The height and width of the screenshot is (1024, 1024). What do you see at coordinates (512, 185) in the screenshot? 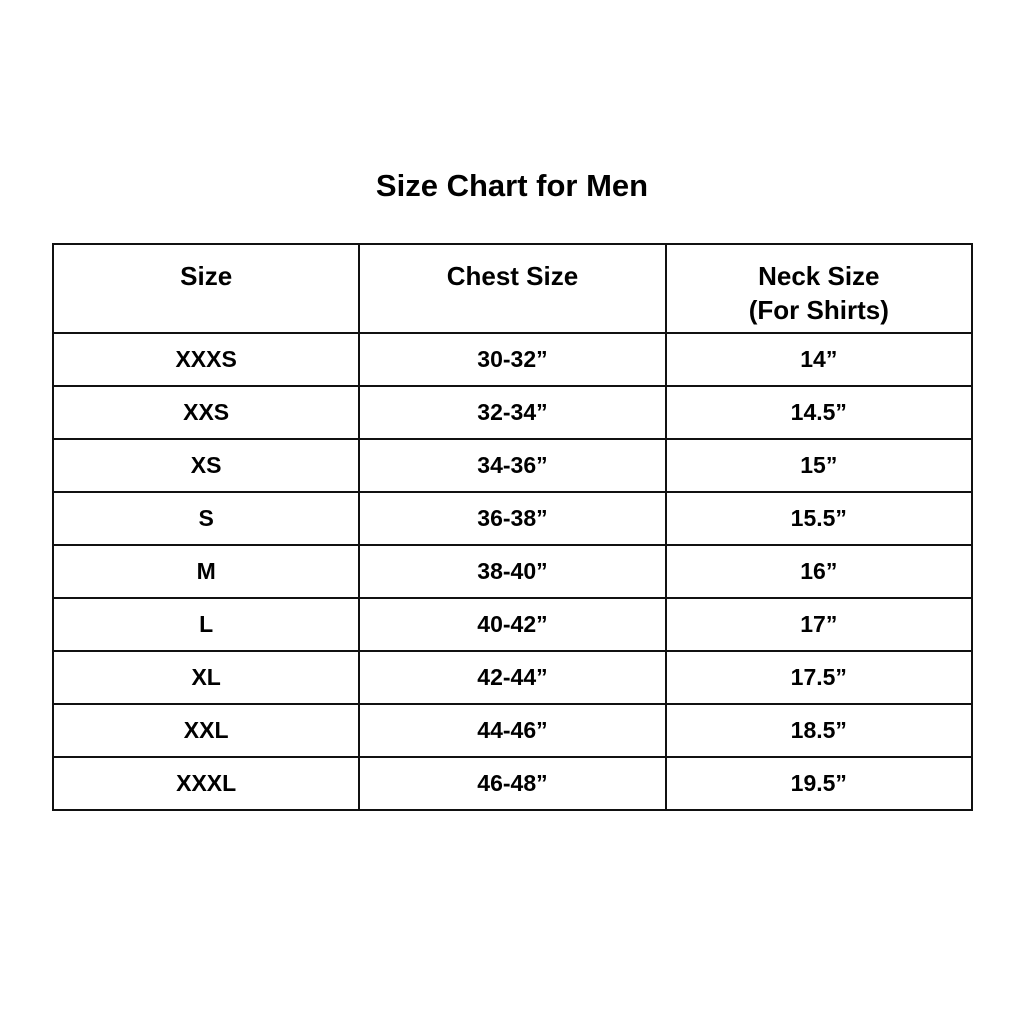
I see `page-title: Size Chart for Men` at bounding box center [512, 185].